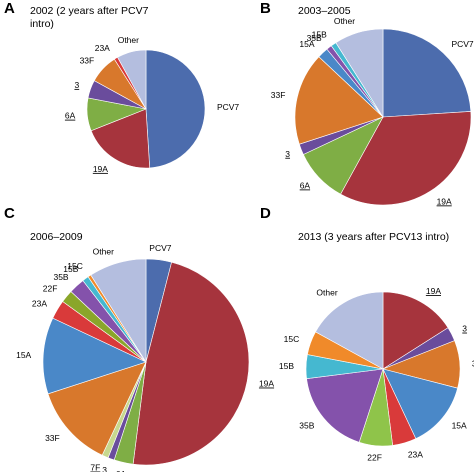  Describe the element at coordinates (324, 11) in the screenshot. I see `panel-title-line-1: 2003–2005` at that location.